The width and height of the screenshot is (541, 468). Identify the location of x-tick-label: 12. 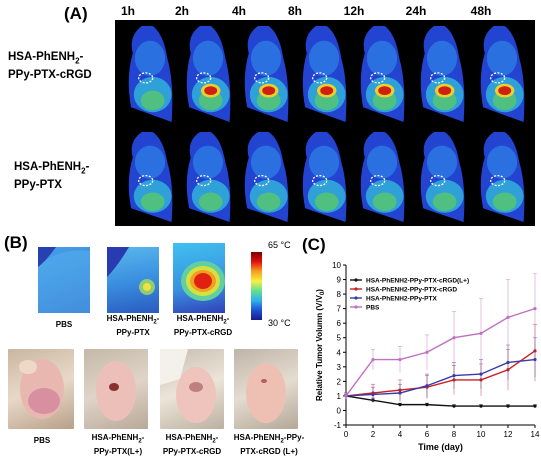
(508, 434).